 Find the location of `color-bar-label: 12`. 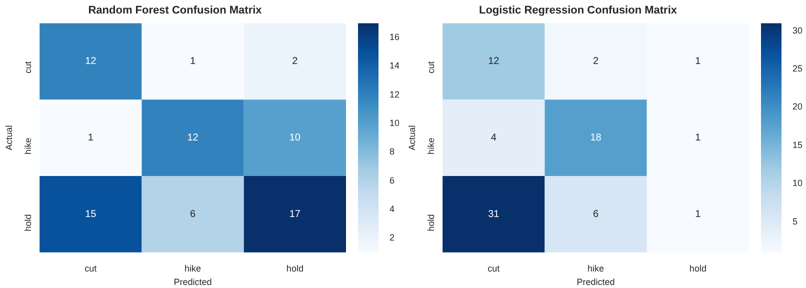

color-bar-label: 12 is located at coordinates (395, 94).